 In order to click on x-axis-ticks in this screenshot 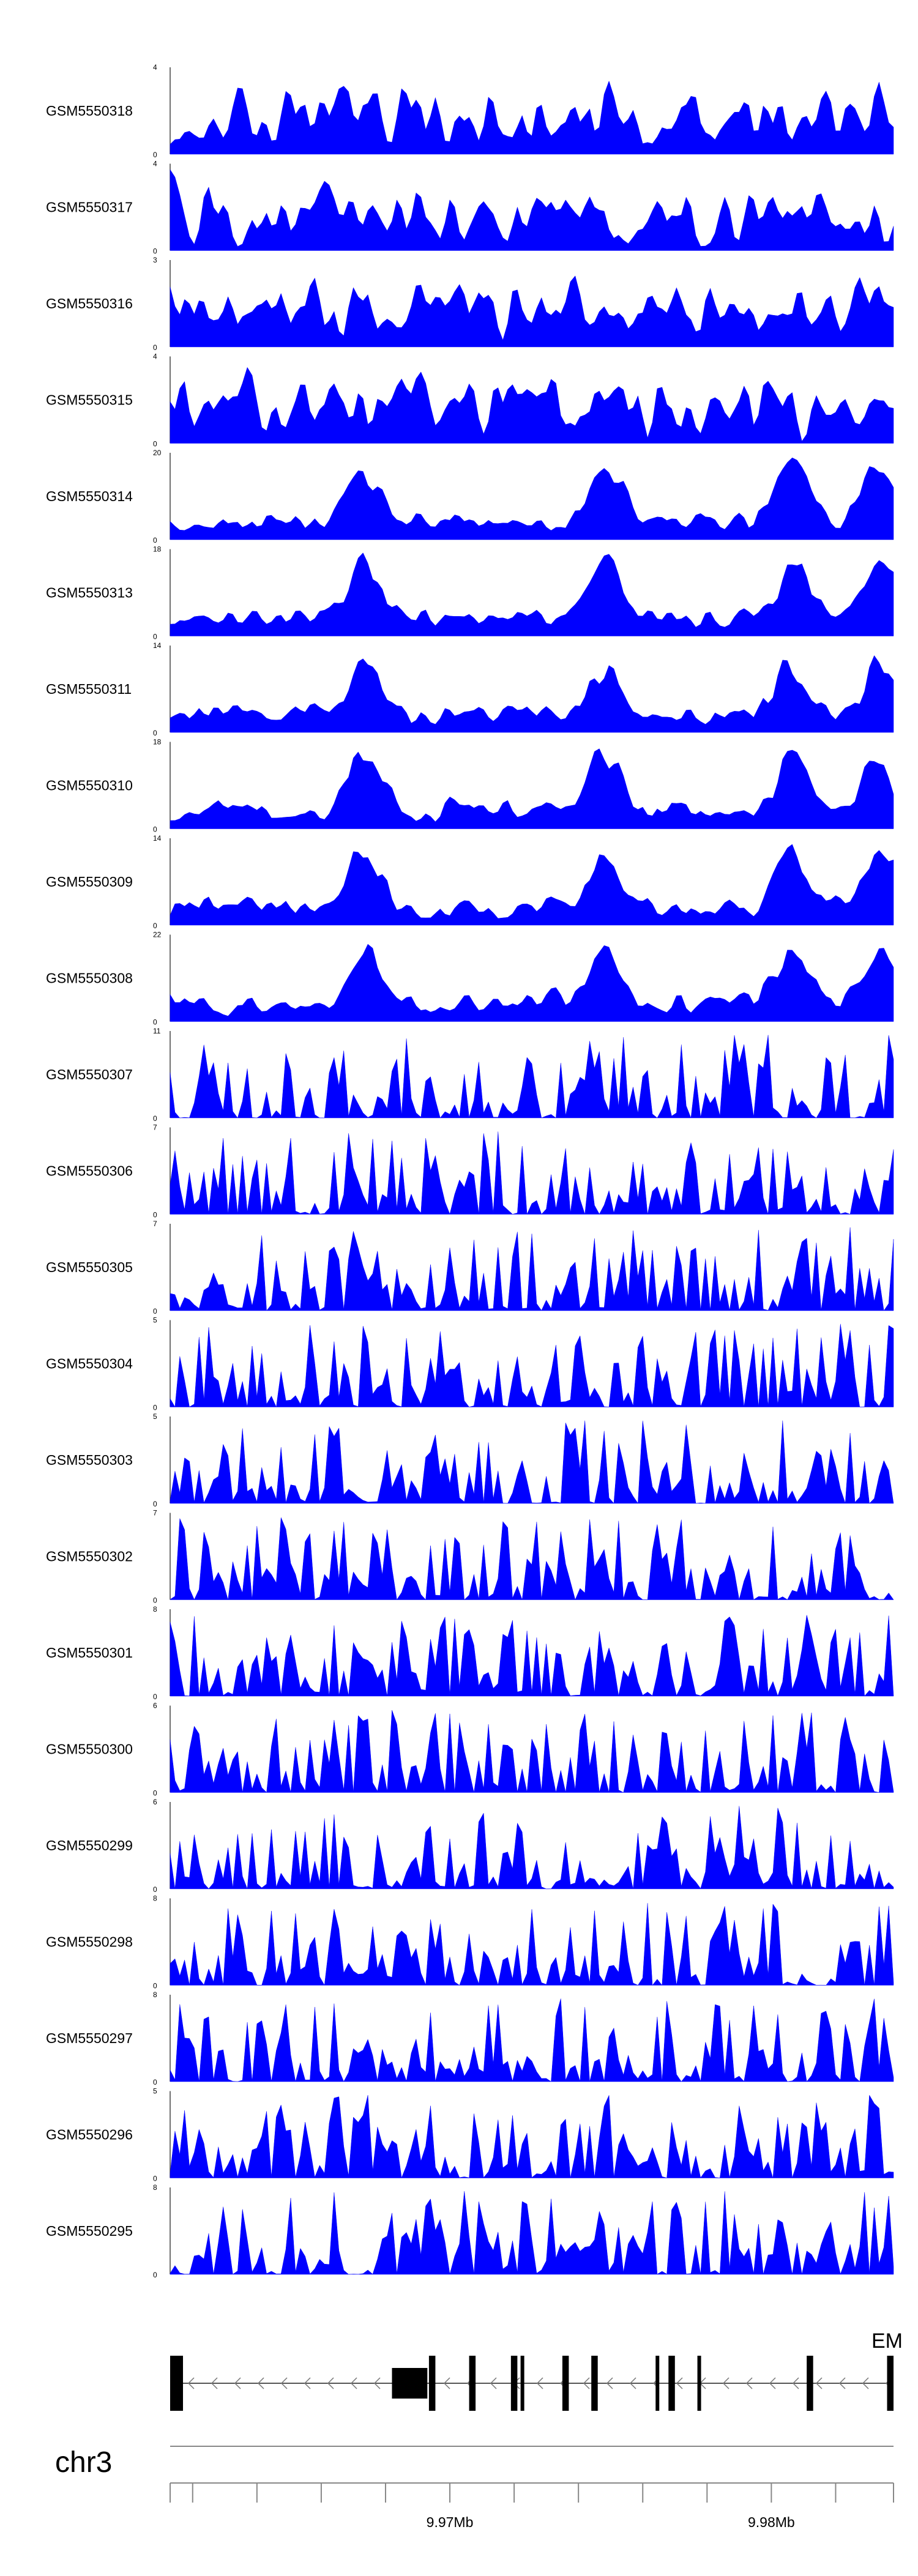, I will do `click(532, 2493)`.